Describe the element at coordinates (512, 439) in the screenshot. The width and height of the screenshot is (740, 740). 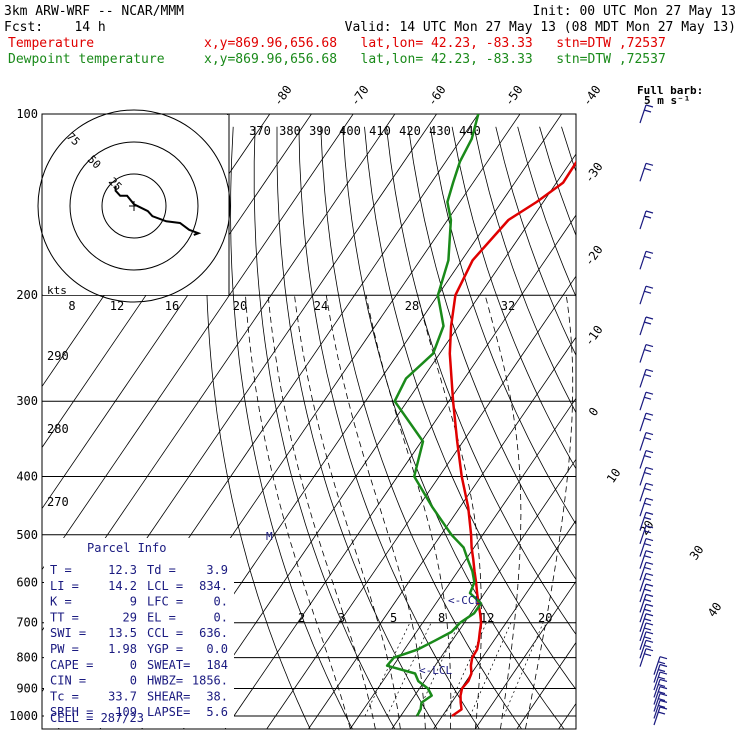
I see `temperature-line` at that location.